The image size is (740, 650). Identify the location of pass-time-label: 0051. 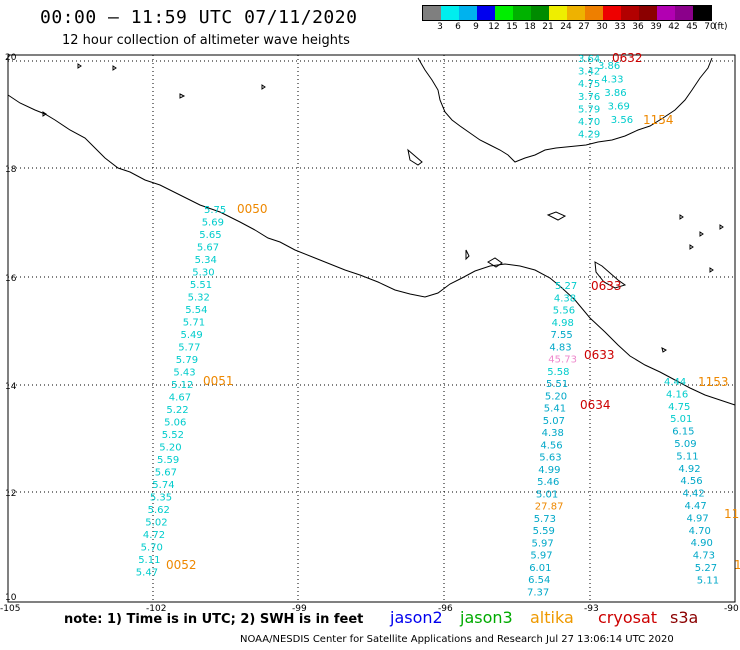
(218, 381).